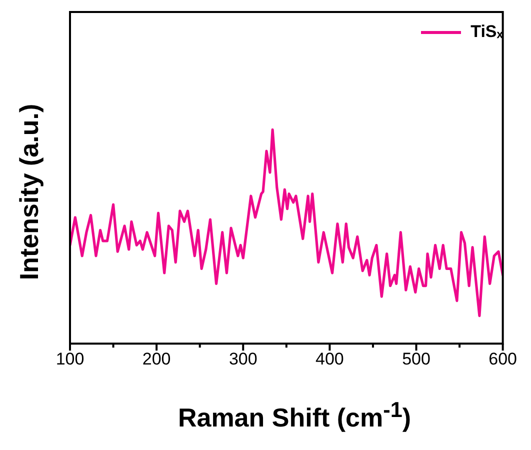 This screenshot has height=450, width=531. I want to click on x-tick-label: 100, so click(70, 358).